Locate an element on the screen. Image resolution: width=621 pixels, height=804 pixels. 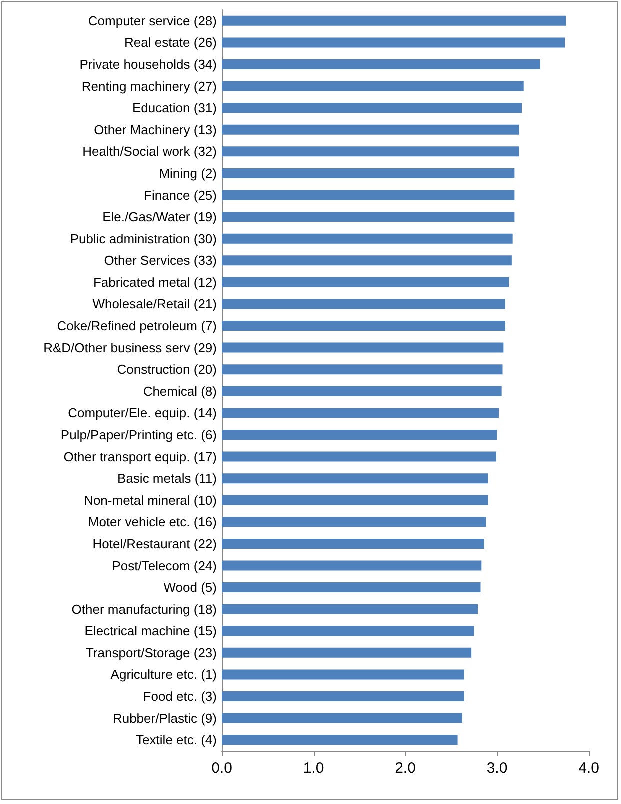
y-tick-label: Rubber/Plastic (9) is located at coordinates (164, 718).